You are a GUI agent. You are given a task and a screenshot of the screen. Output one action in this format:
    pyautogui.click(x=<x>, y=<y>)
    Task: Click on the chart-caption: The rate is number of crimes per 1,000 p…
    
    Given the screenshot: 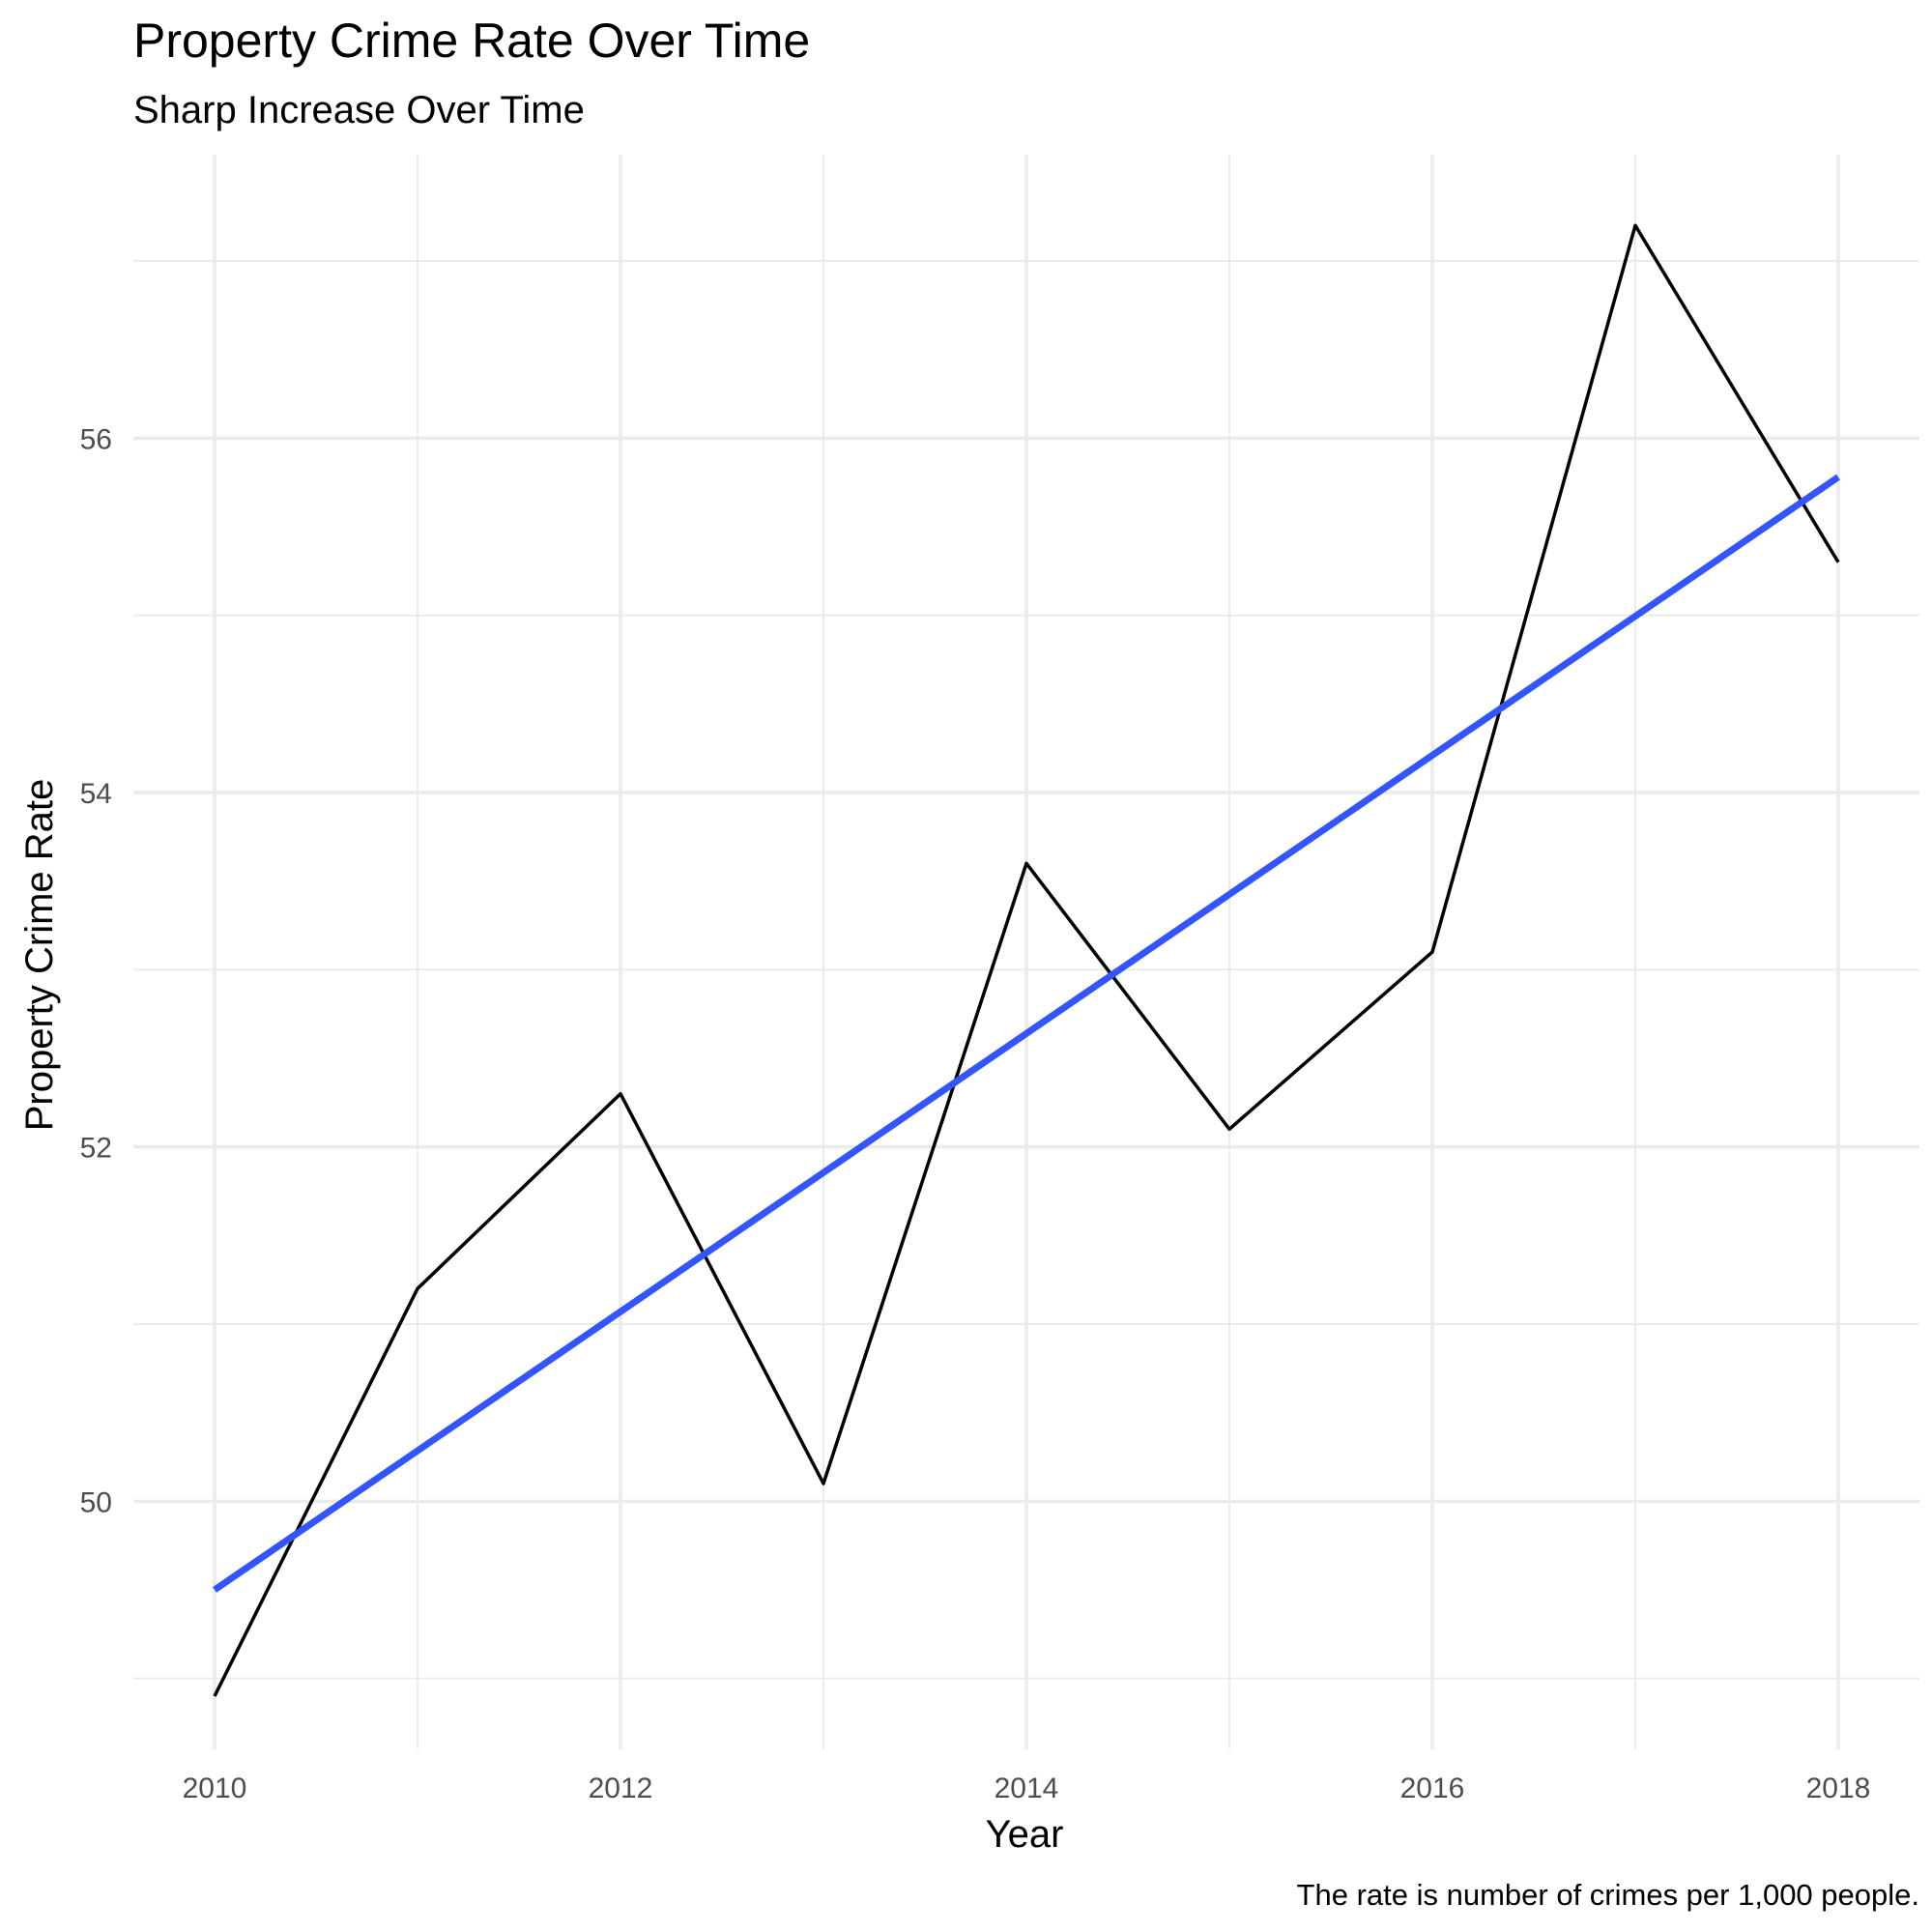 What is the action you would take?
    pyautogui.click(x=1608, y=1895)
    